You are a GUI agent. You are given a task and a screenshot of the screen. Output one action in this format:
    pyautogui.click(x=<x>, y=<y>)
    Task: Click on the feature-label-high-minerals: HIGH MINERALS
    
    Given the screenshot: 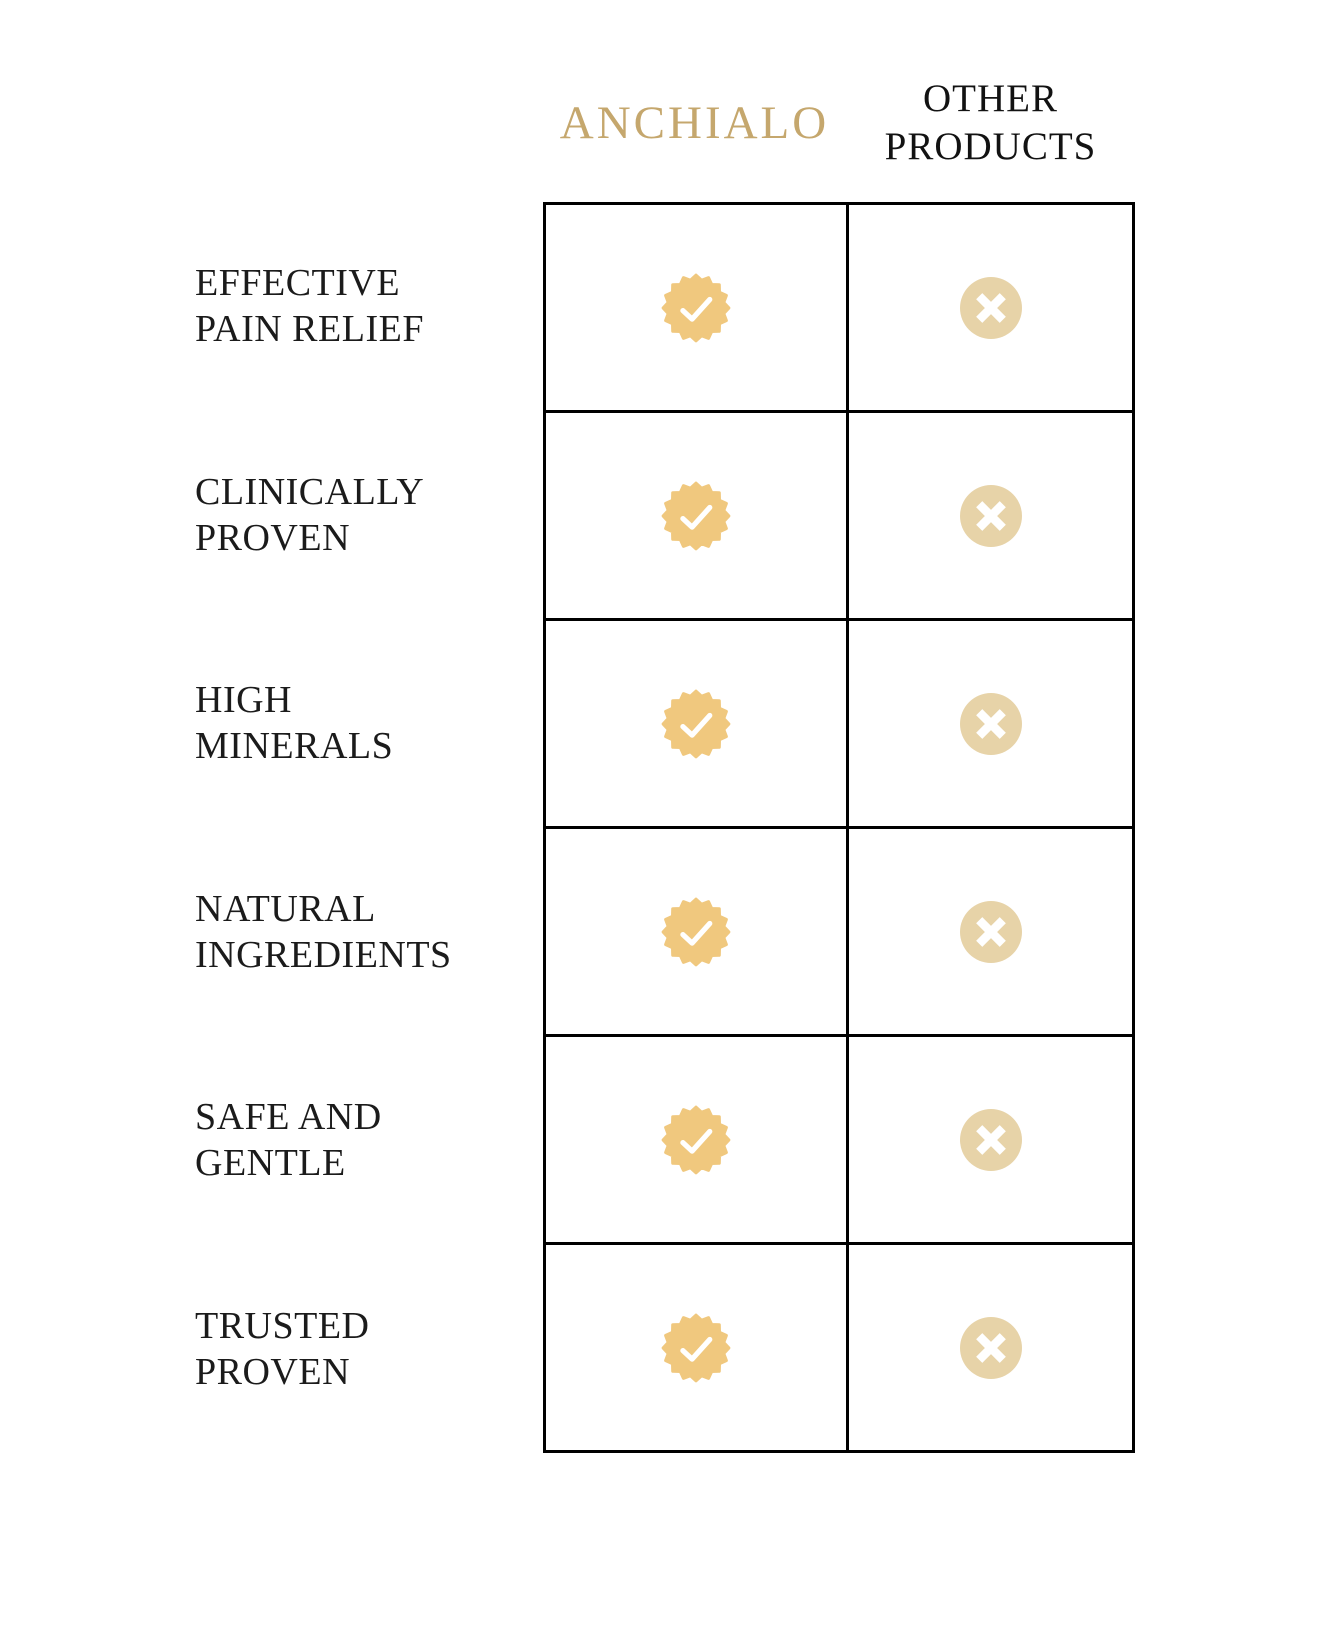 What is the action you would take?
    pyautogui.click(x=367, y=723)
    